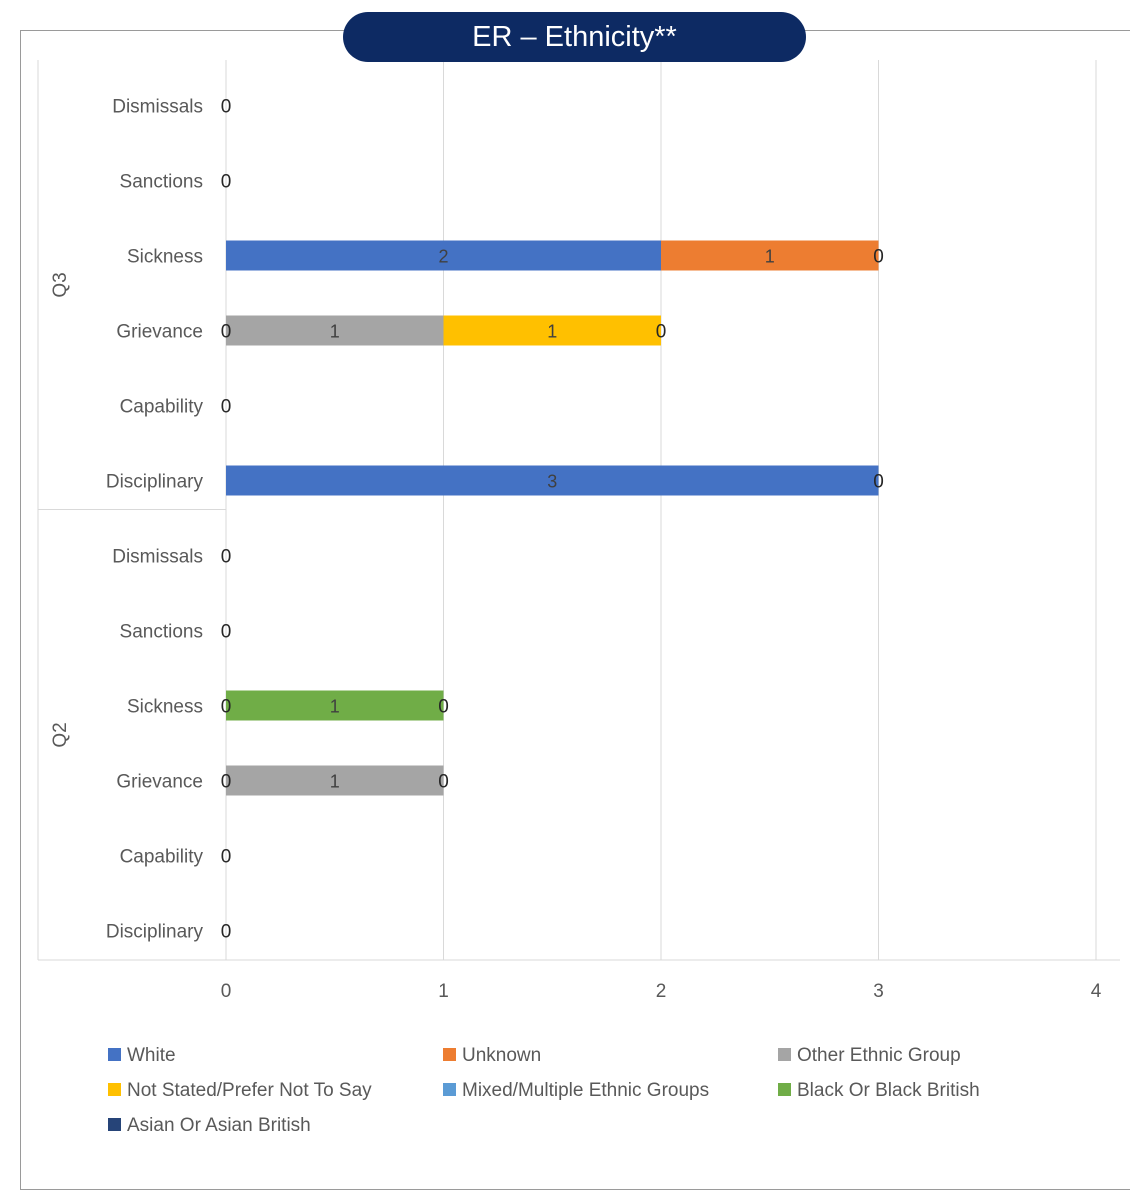 Image resolution: width=1130 pixels, height=1190 pixels. What do you see at coordinates (151, 1055) in the screenshot?
I see `legend-label: White` at bounding box center [151, 1055].